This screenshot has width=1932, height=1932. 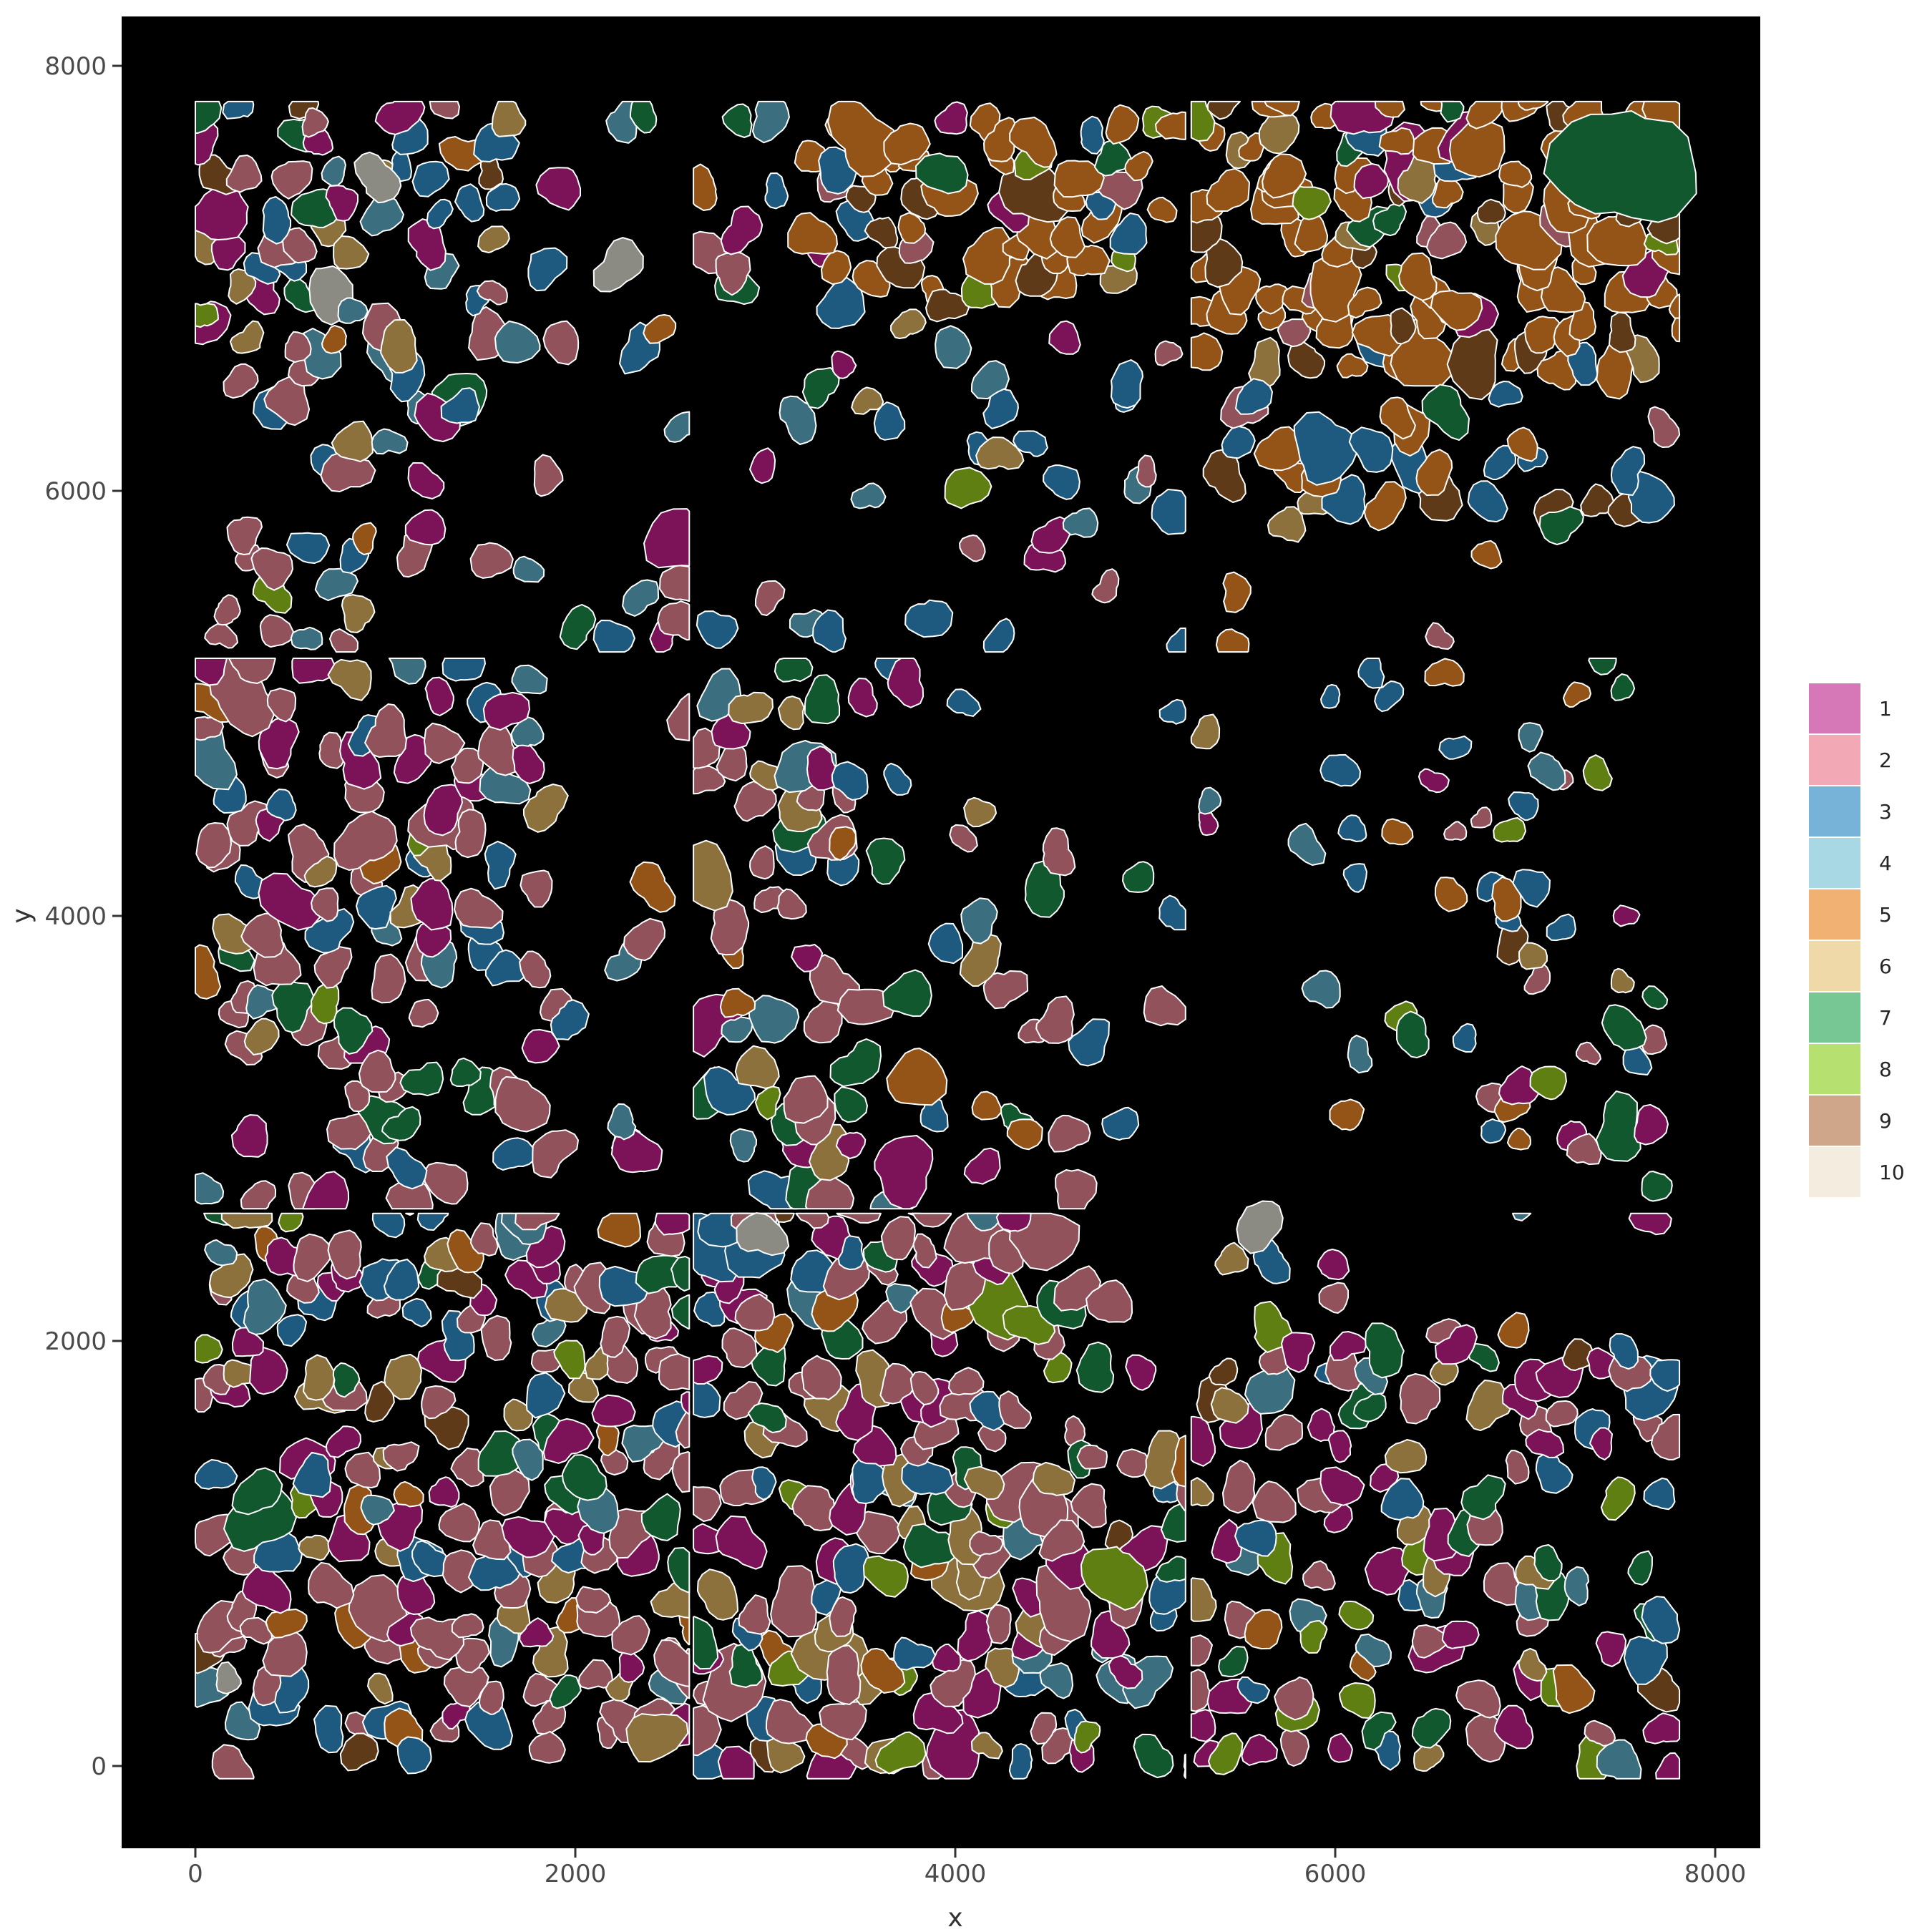 What do you see at coordinates (99, 1766) in the screenshot?
I see `y-tick-label: 0` at bounding box center [99, 1766].